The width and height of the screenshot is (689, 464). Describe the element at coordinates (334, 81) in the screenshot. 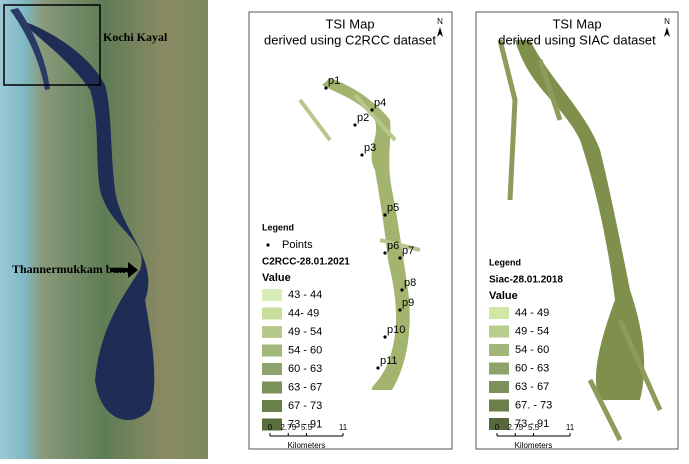

I see `point-label: p1` at that location.